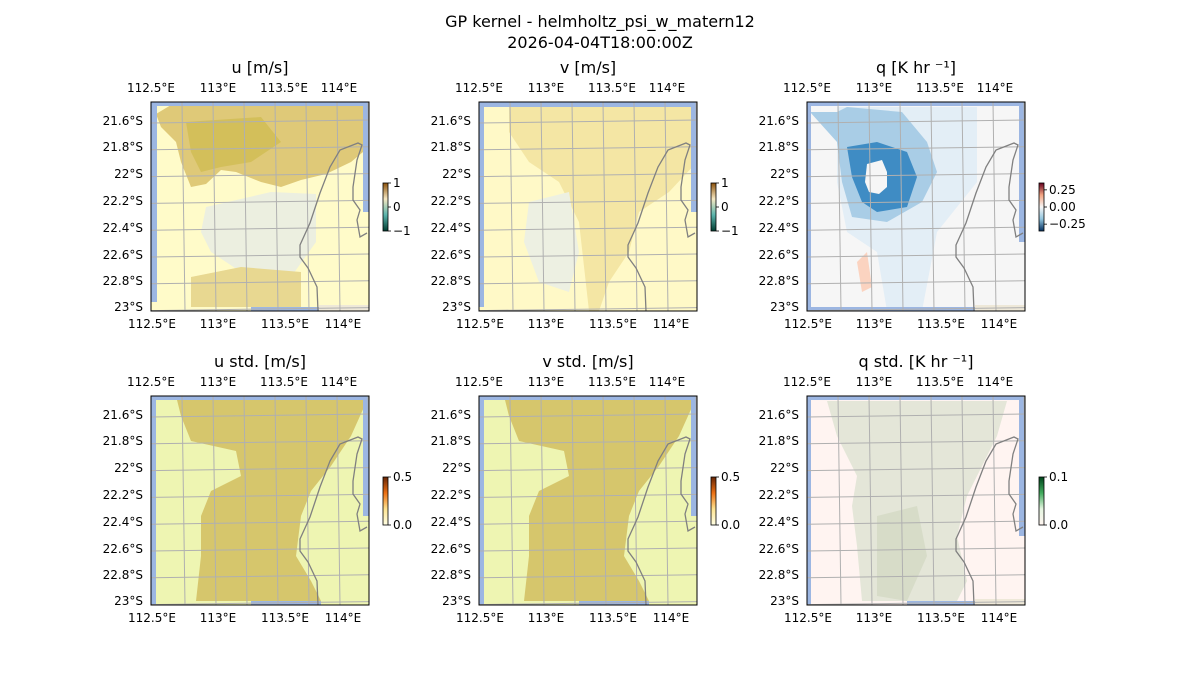  What do you see at coordinates (725, 183) in the screenshot?
I see `colorbar-tick-label: 1` at bounding box center [725, 183].